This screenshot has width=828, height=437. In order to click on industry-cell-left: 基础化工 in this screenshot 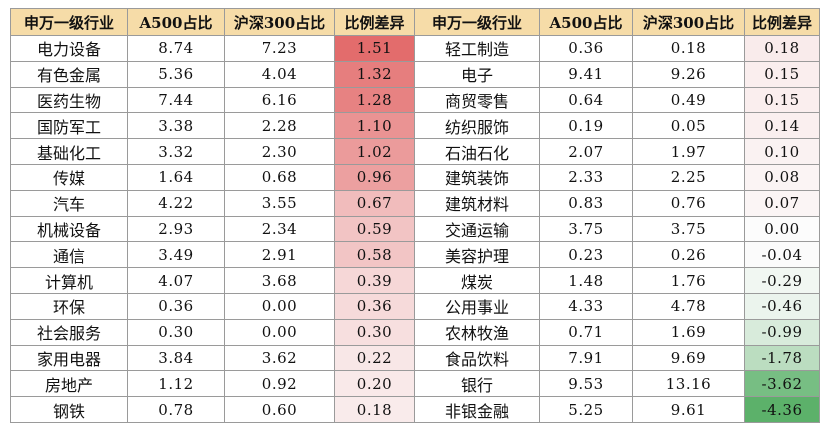, I will do `click(69, 151)`.